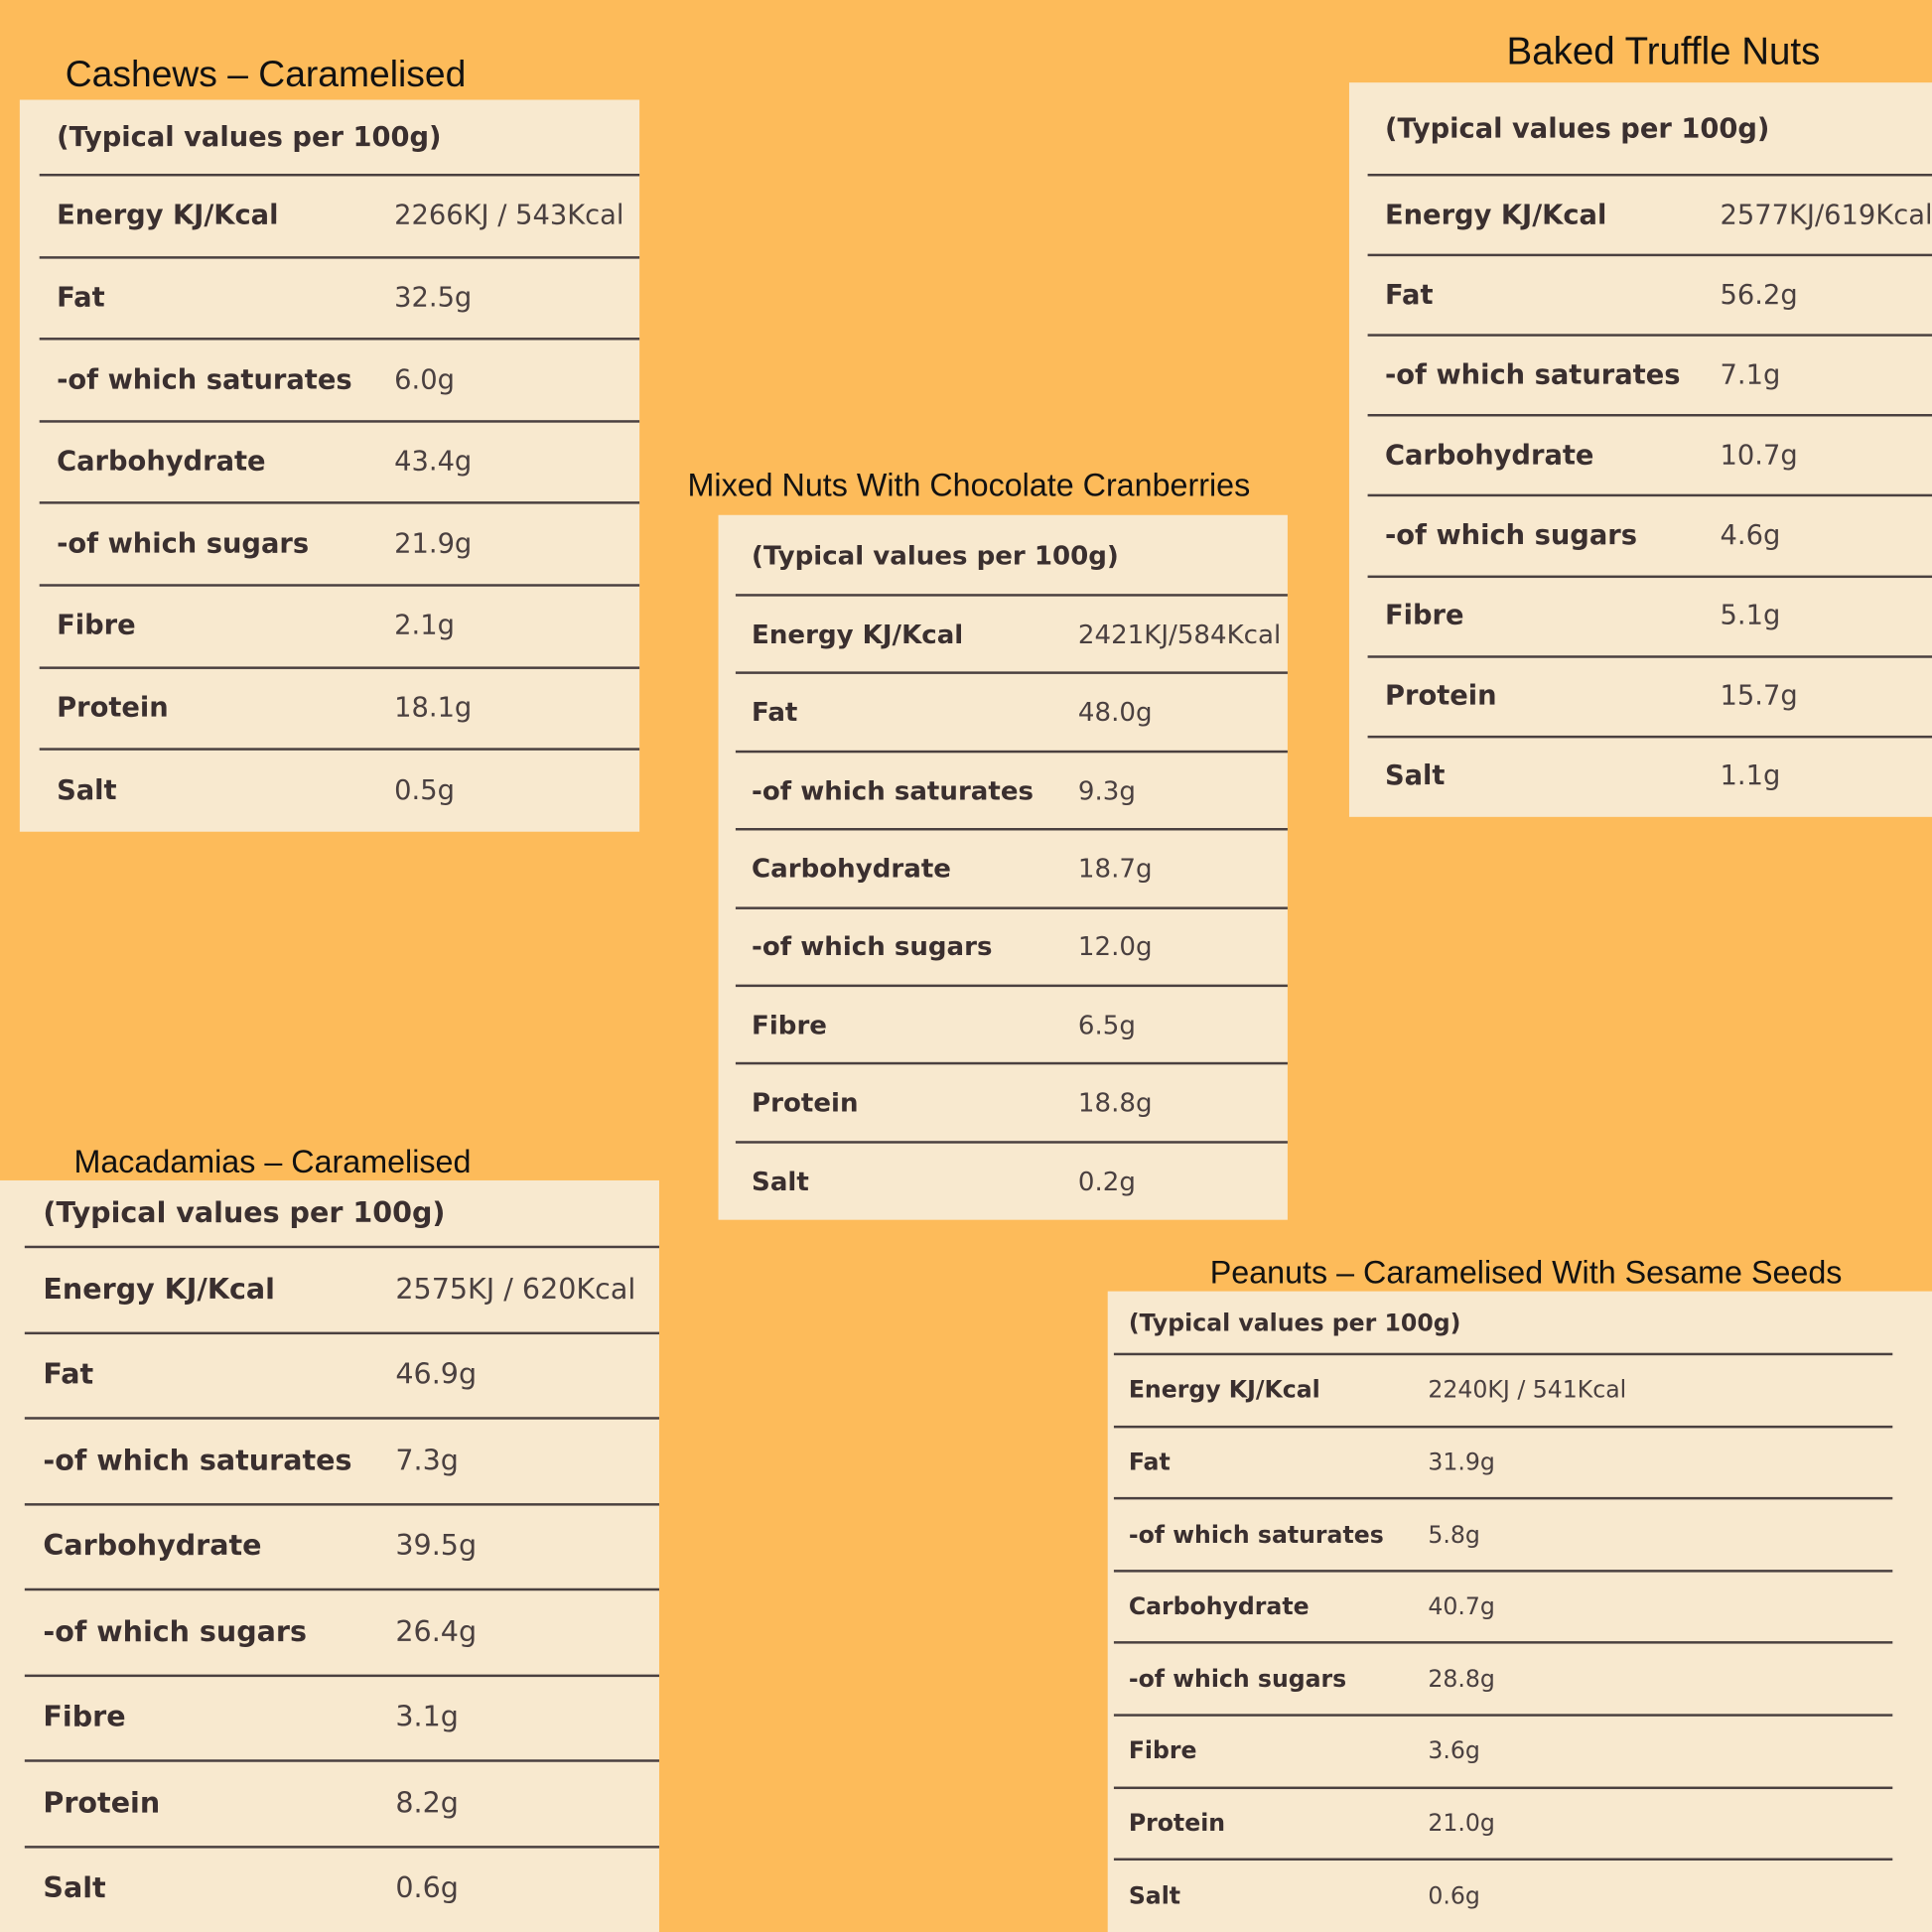 The image size is (1932, 1932). Describe the element at coordinates (425, 790) in the screenshot. I see `nutrient-value: 0.5g` at that location.